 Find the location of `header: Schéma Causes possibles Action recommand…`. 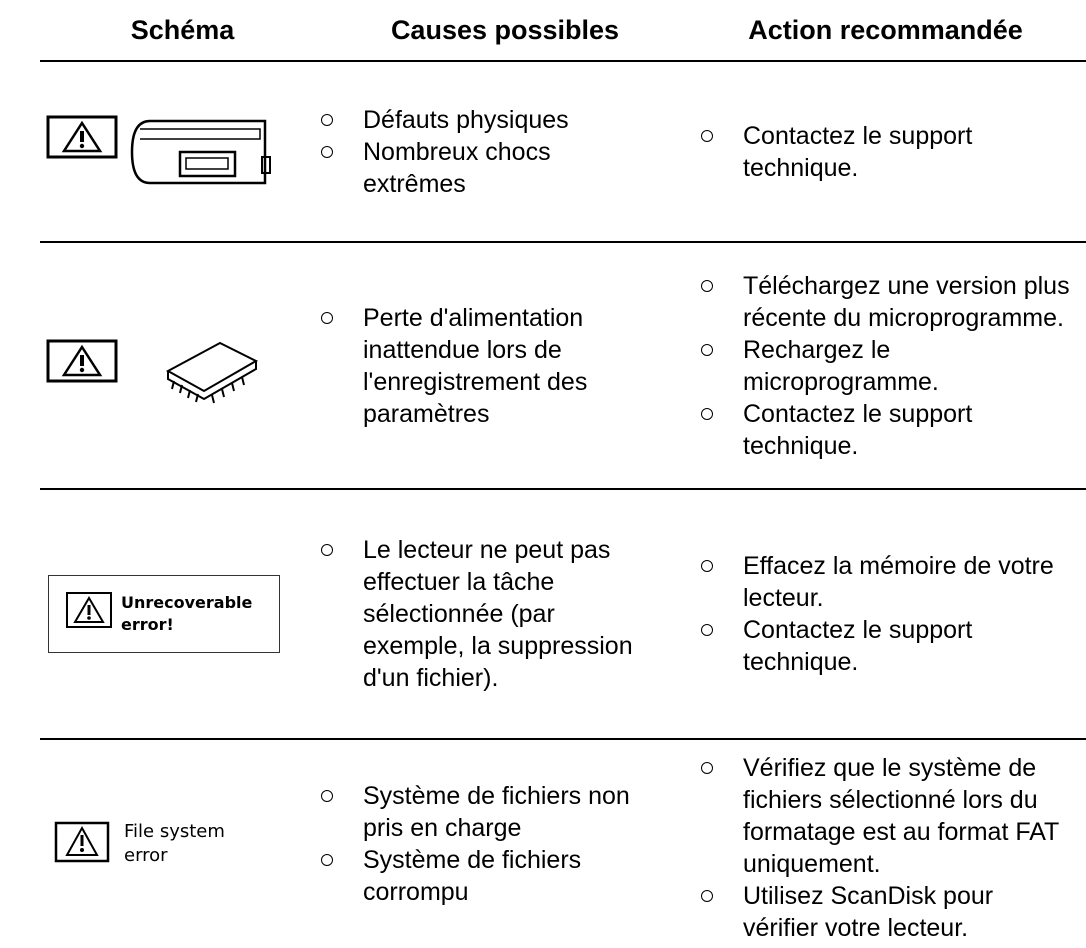

header: Schéma Causes possibles Action recommand… is located at coordinates (563, 31).